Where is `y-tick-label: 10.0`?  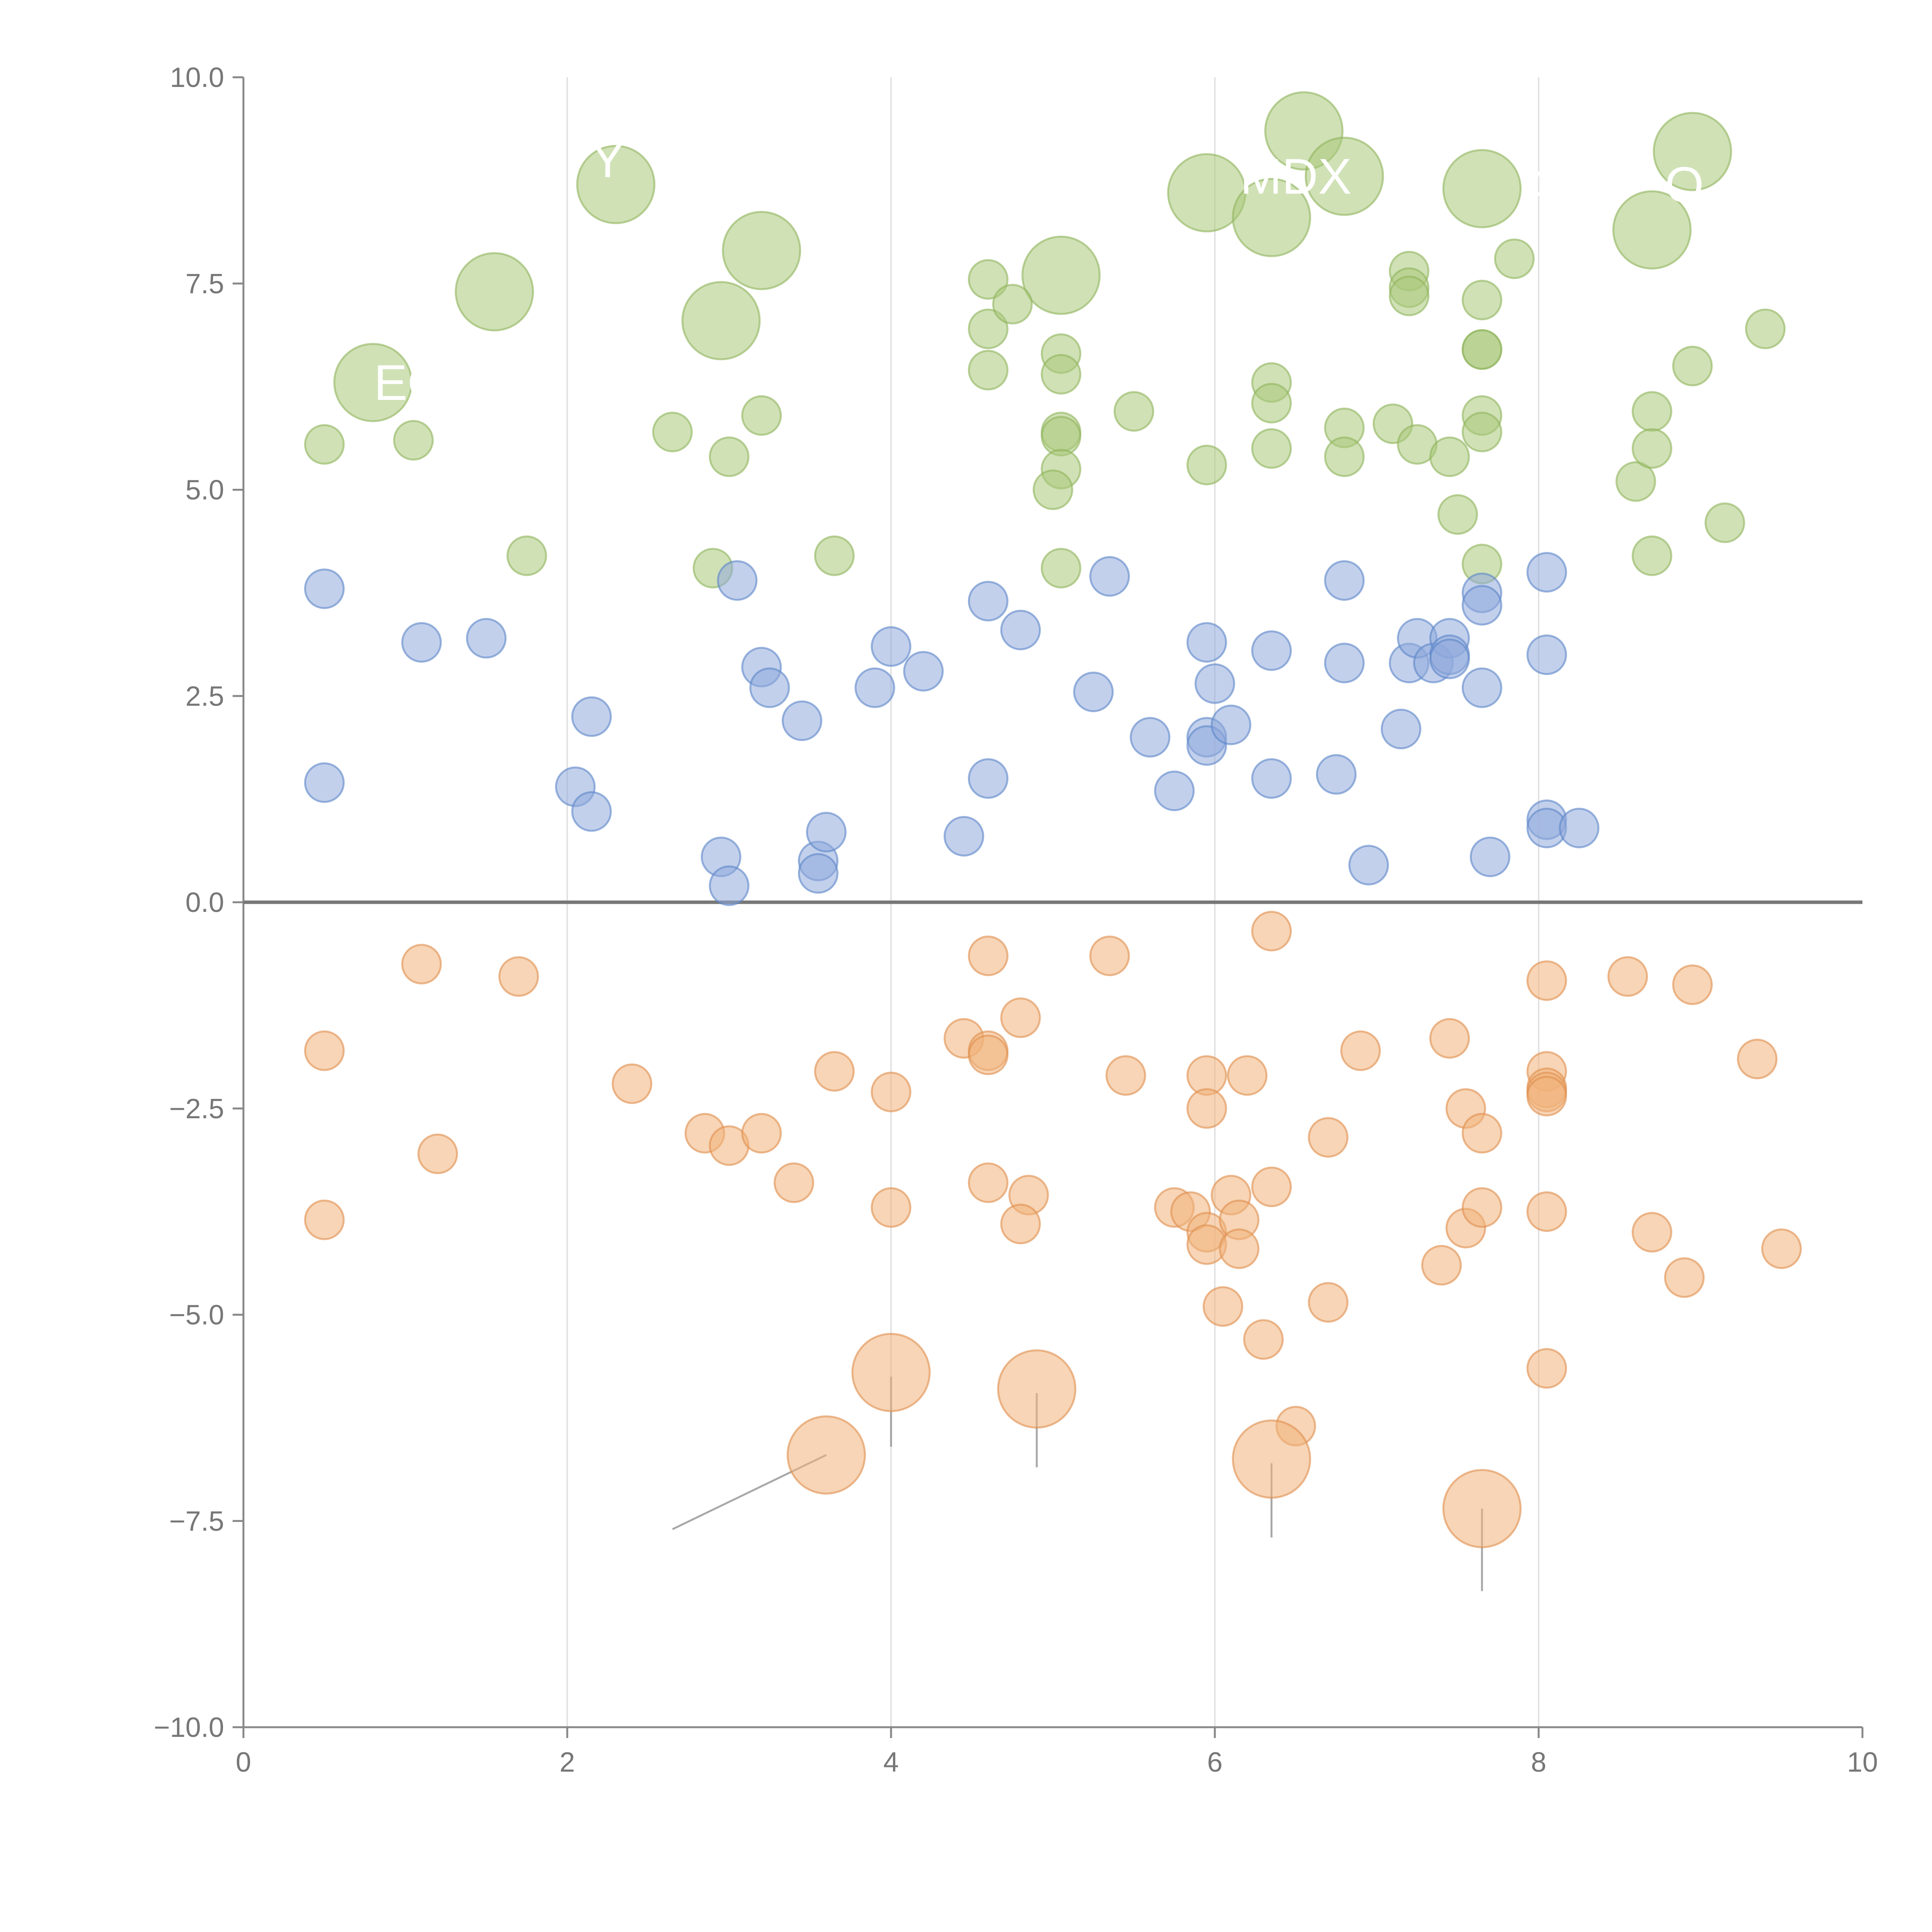
y-tick-label: 10.0 is located at coordinates (197, 78).